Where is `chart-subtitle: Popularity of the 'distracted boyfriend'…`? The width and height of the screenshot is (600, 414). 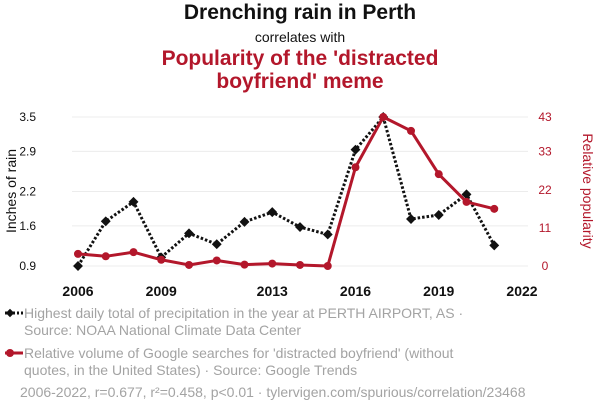 chart-subtitle: Popularity of the 'distracted boyfriend'… is located at coordinates (300, 70).